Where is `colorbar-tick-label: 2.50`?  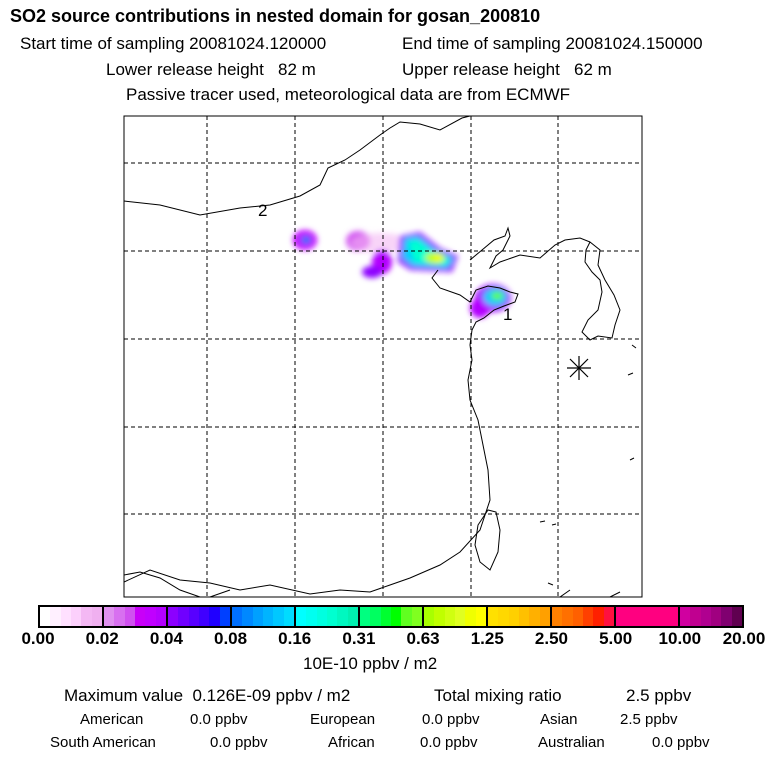 colorbar-tick-label: 2.50 is located at coordinates (551, 638).